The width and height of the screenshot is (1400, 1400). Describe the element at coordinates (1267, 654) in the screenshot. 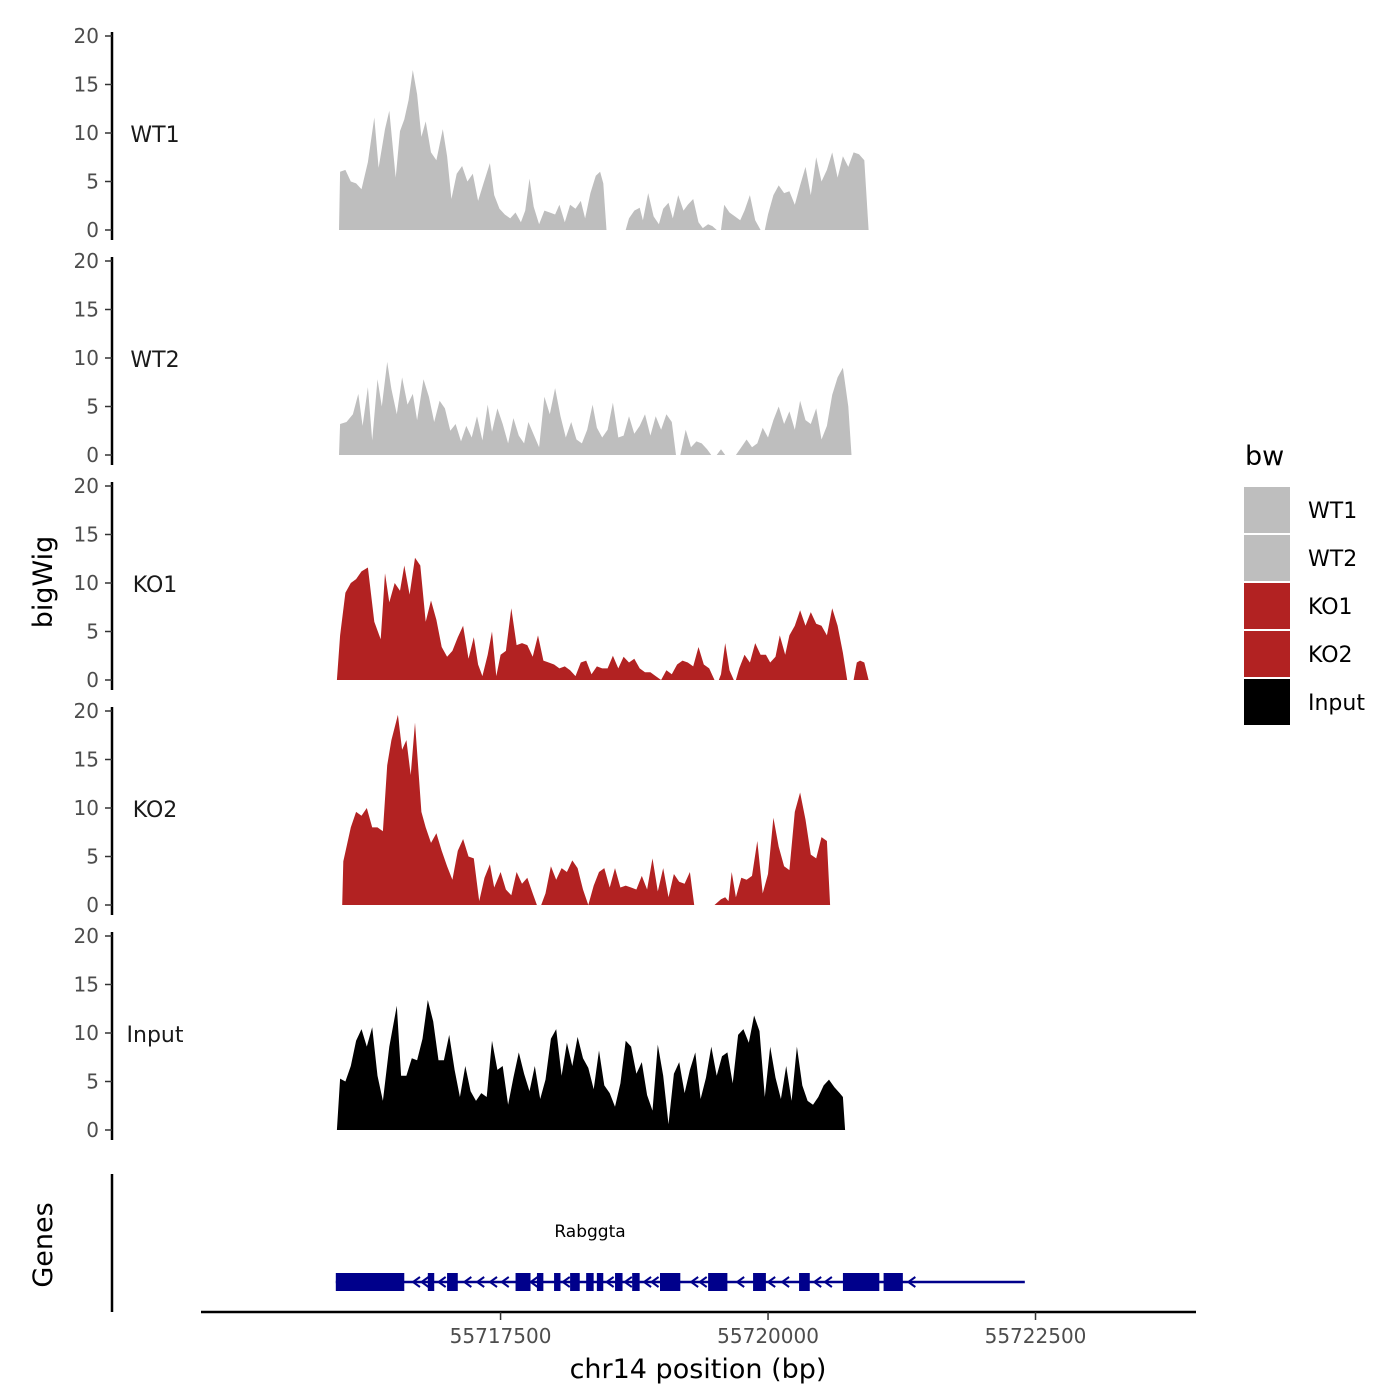

I see `legend-key-ko2` at that location.